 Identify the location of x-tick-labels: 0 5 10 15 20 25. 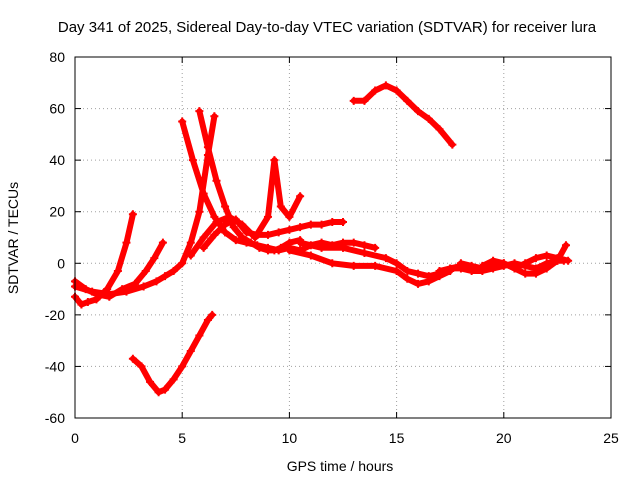
(345, 438).